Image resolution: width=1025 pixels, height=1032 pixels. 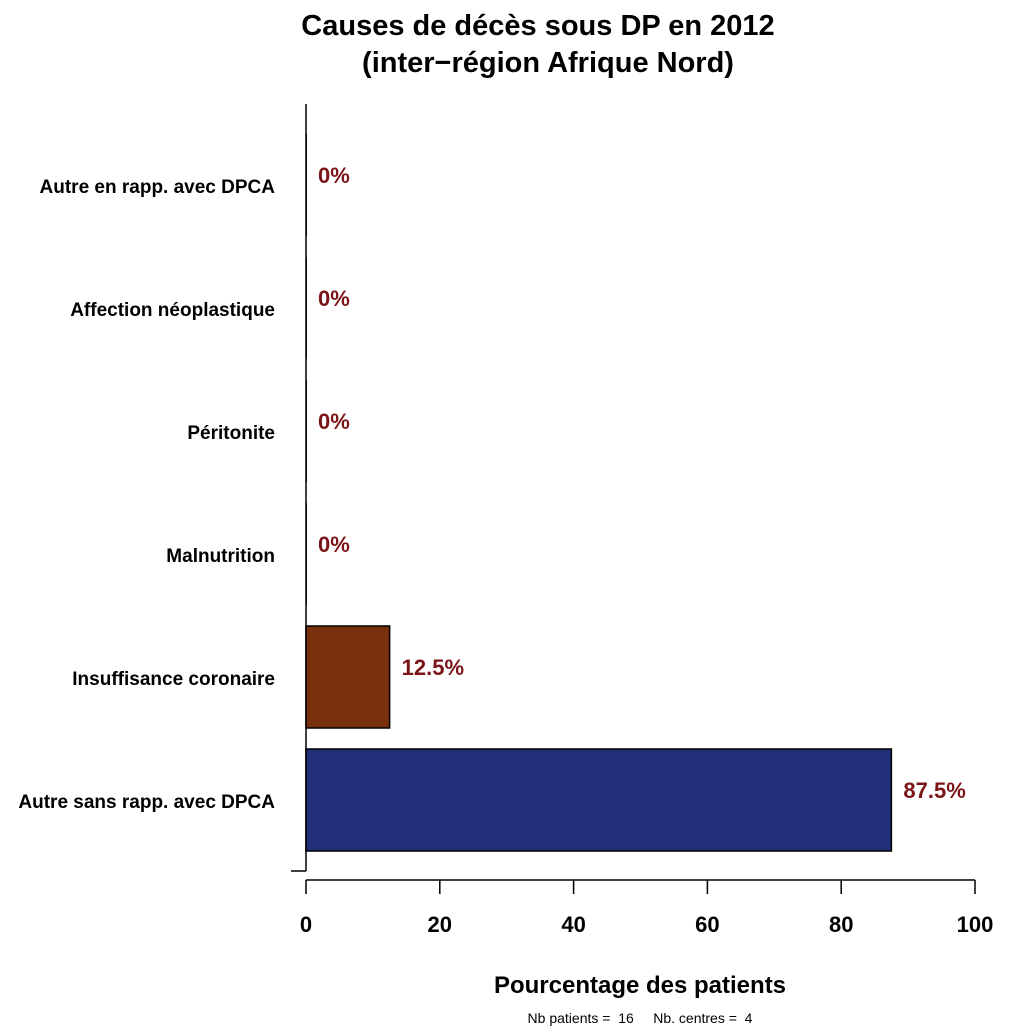 I want to click on x-axis-label: Pourcentage des patients, so click(x=640, y=985).